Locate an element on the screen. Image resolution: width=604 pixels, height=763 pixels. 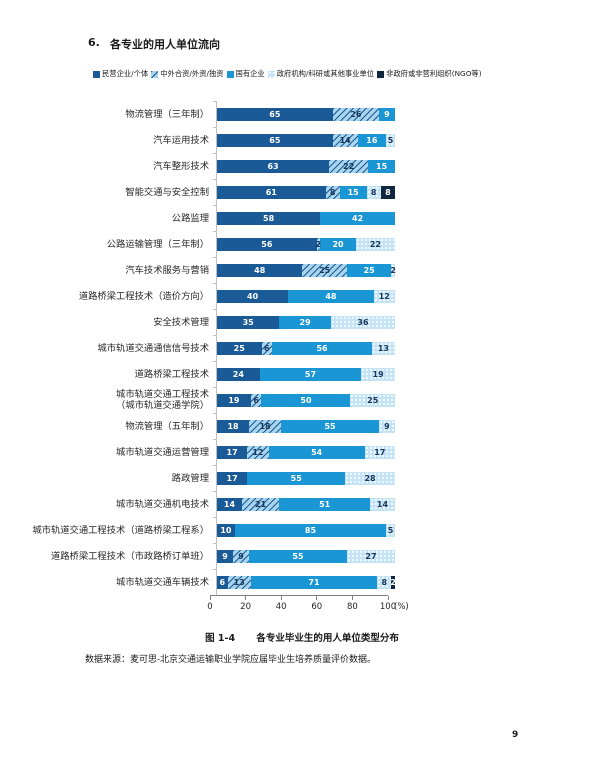
segment-value: 65 is located at coordinates (275, 140).